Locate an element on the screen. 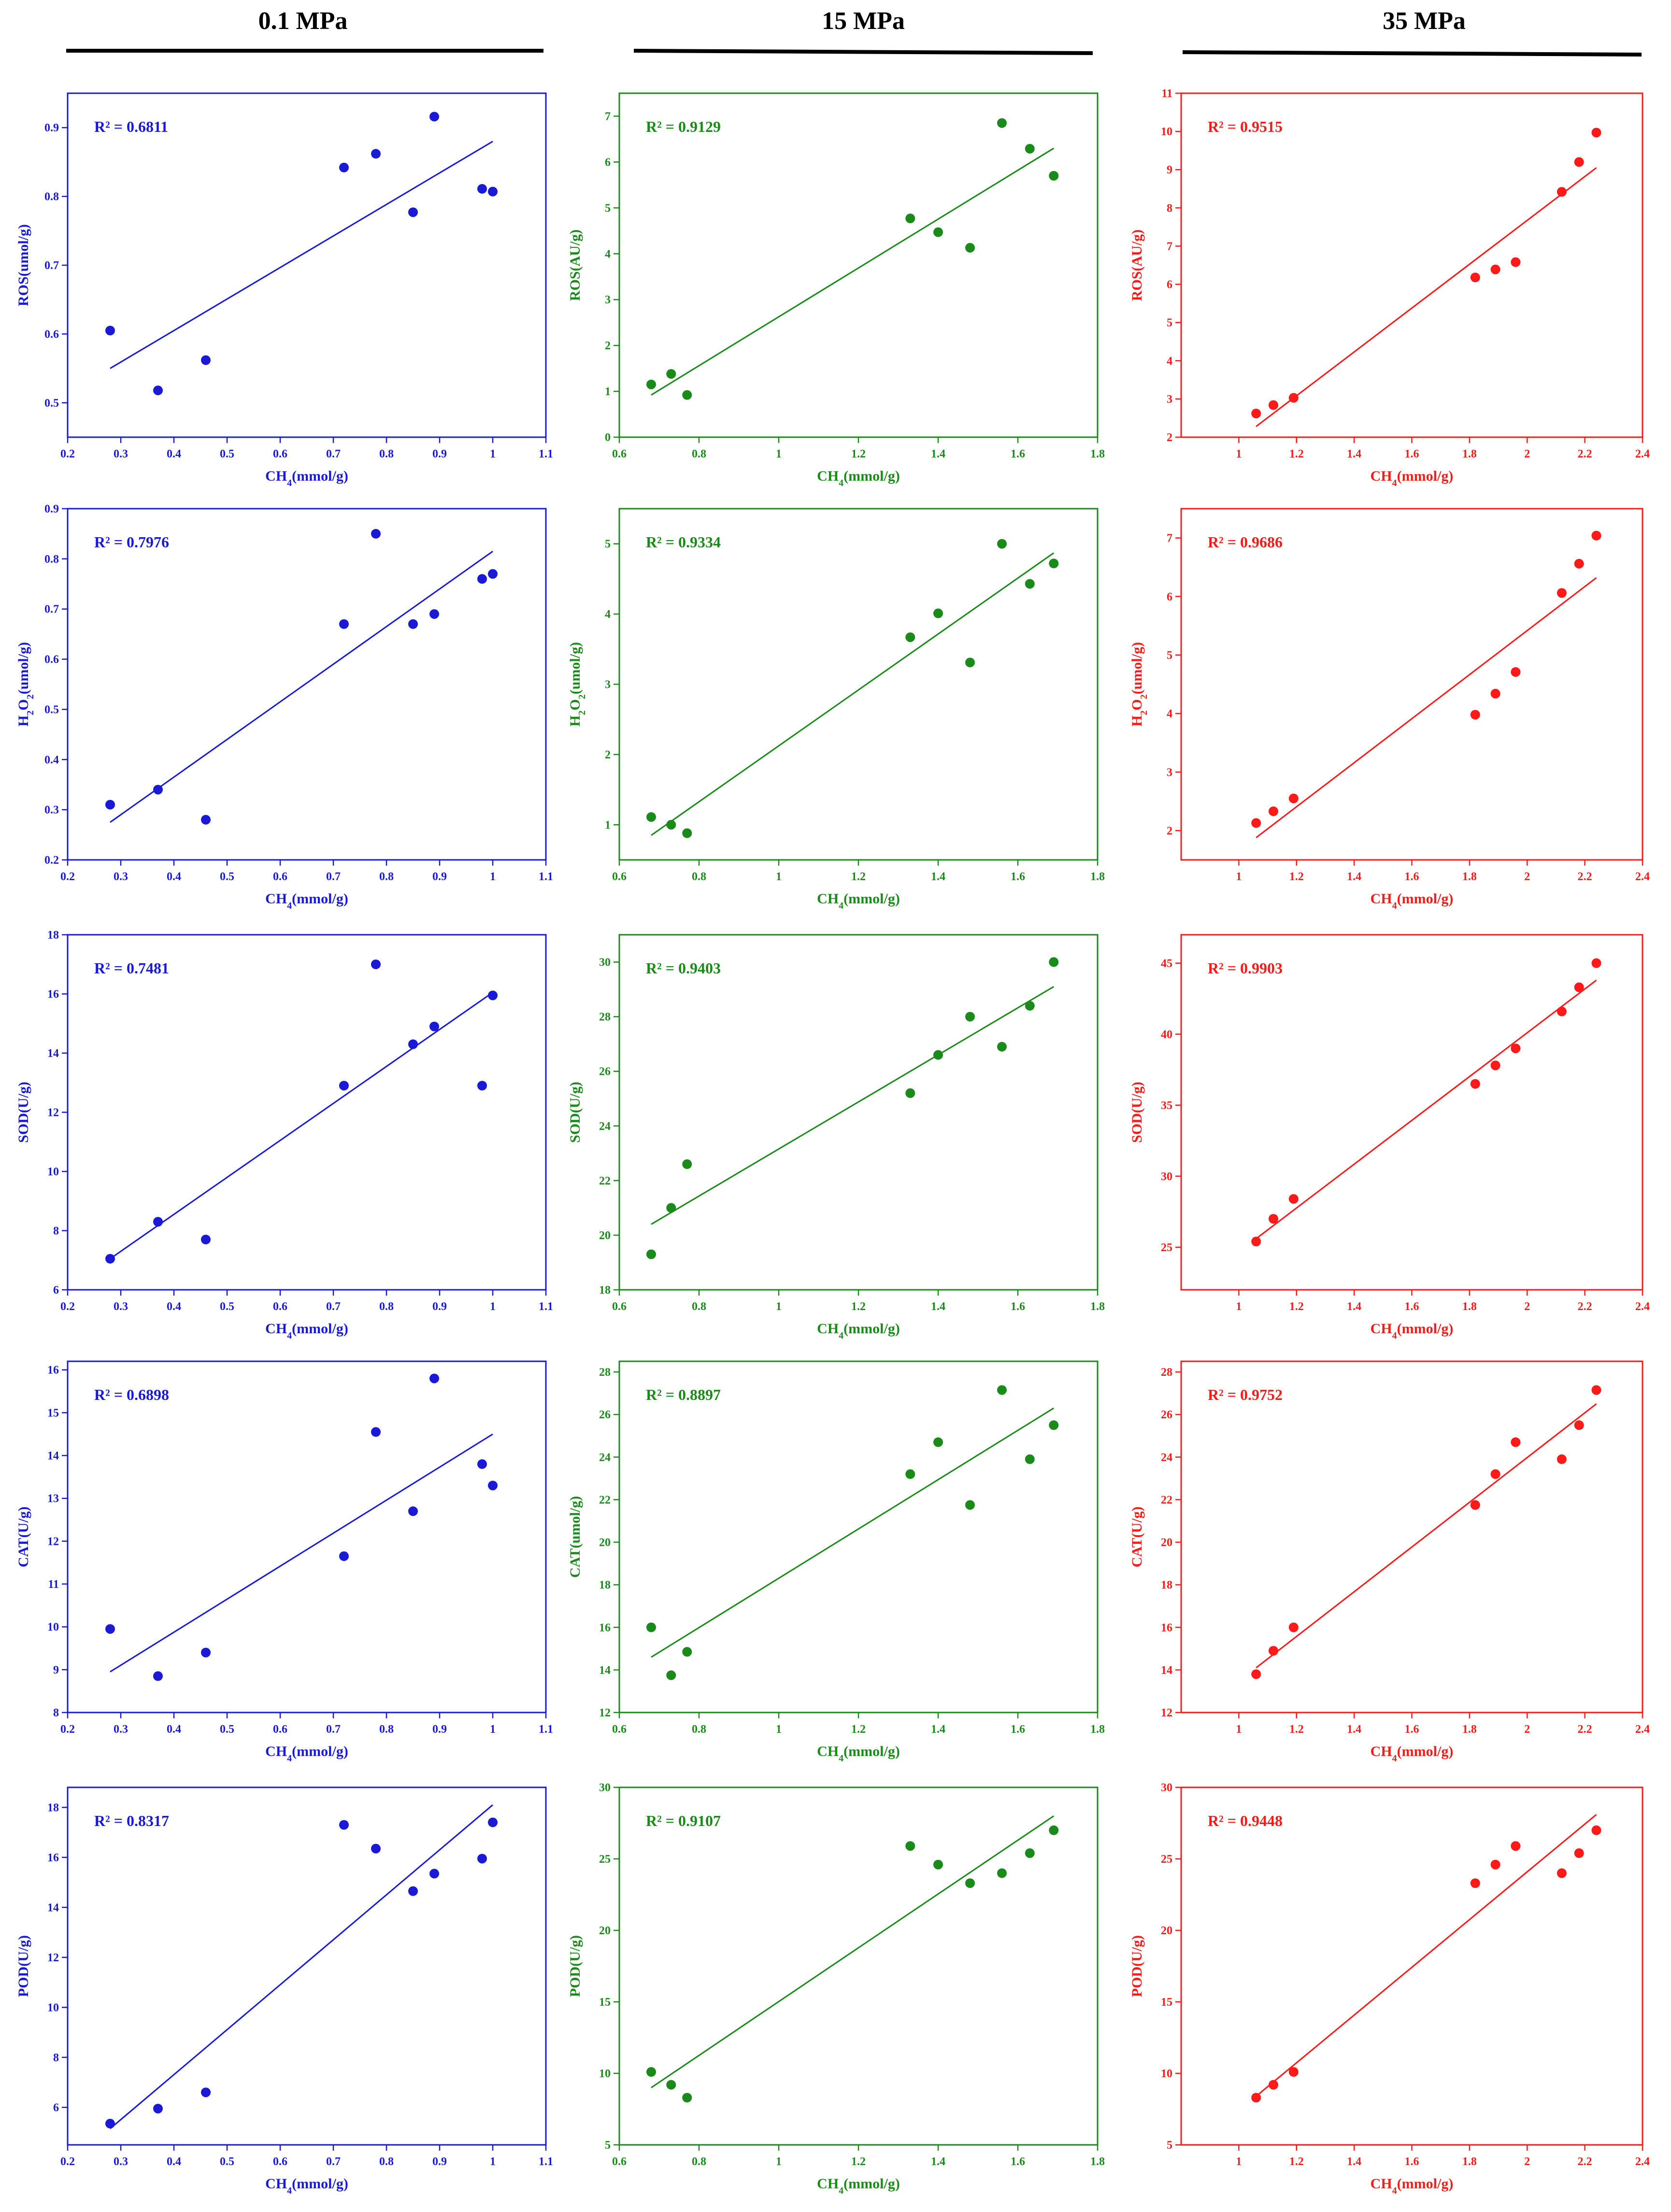 The image size is (1671, 2212). column-header-35-mpa: 35 MPa is located at coordinates (1424, 21).